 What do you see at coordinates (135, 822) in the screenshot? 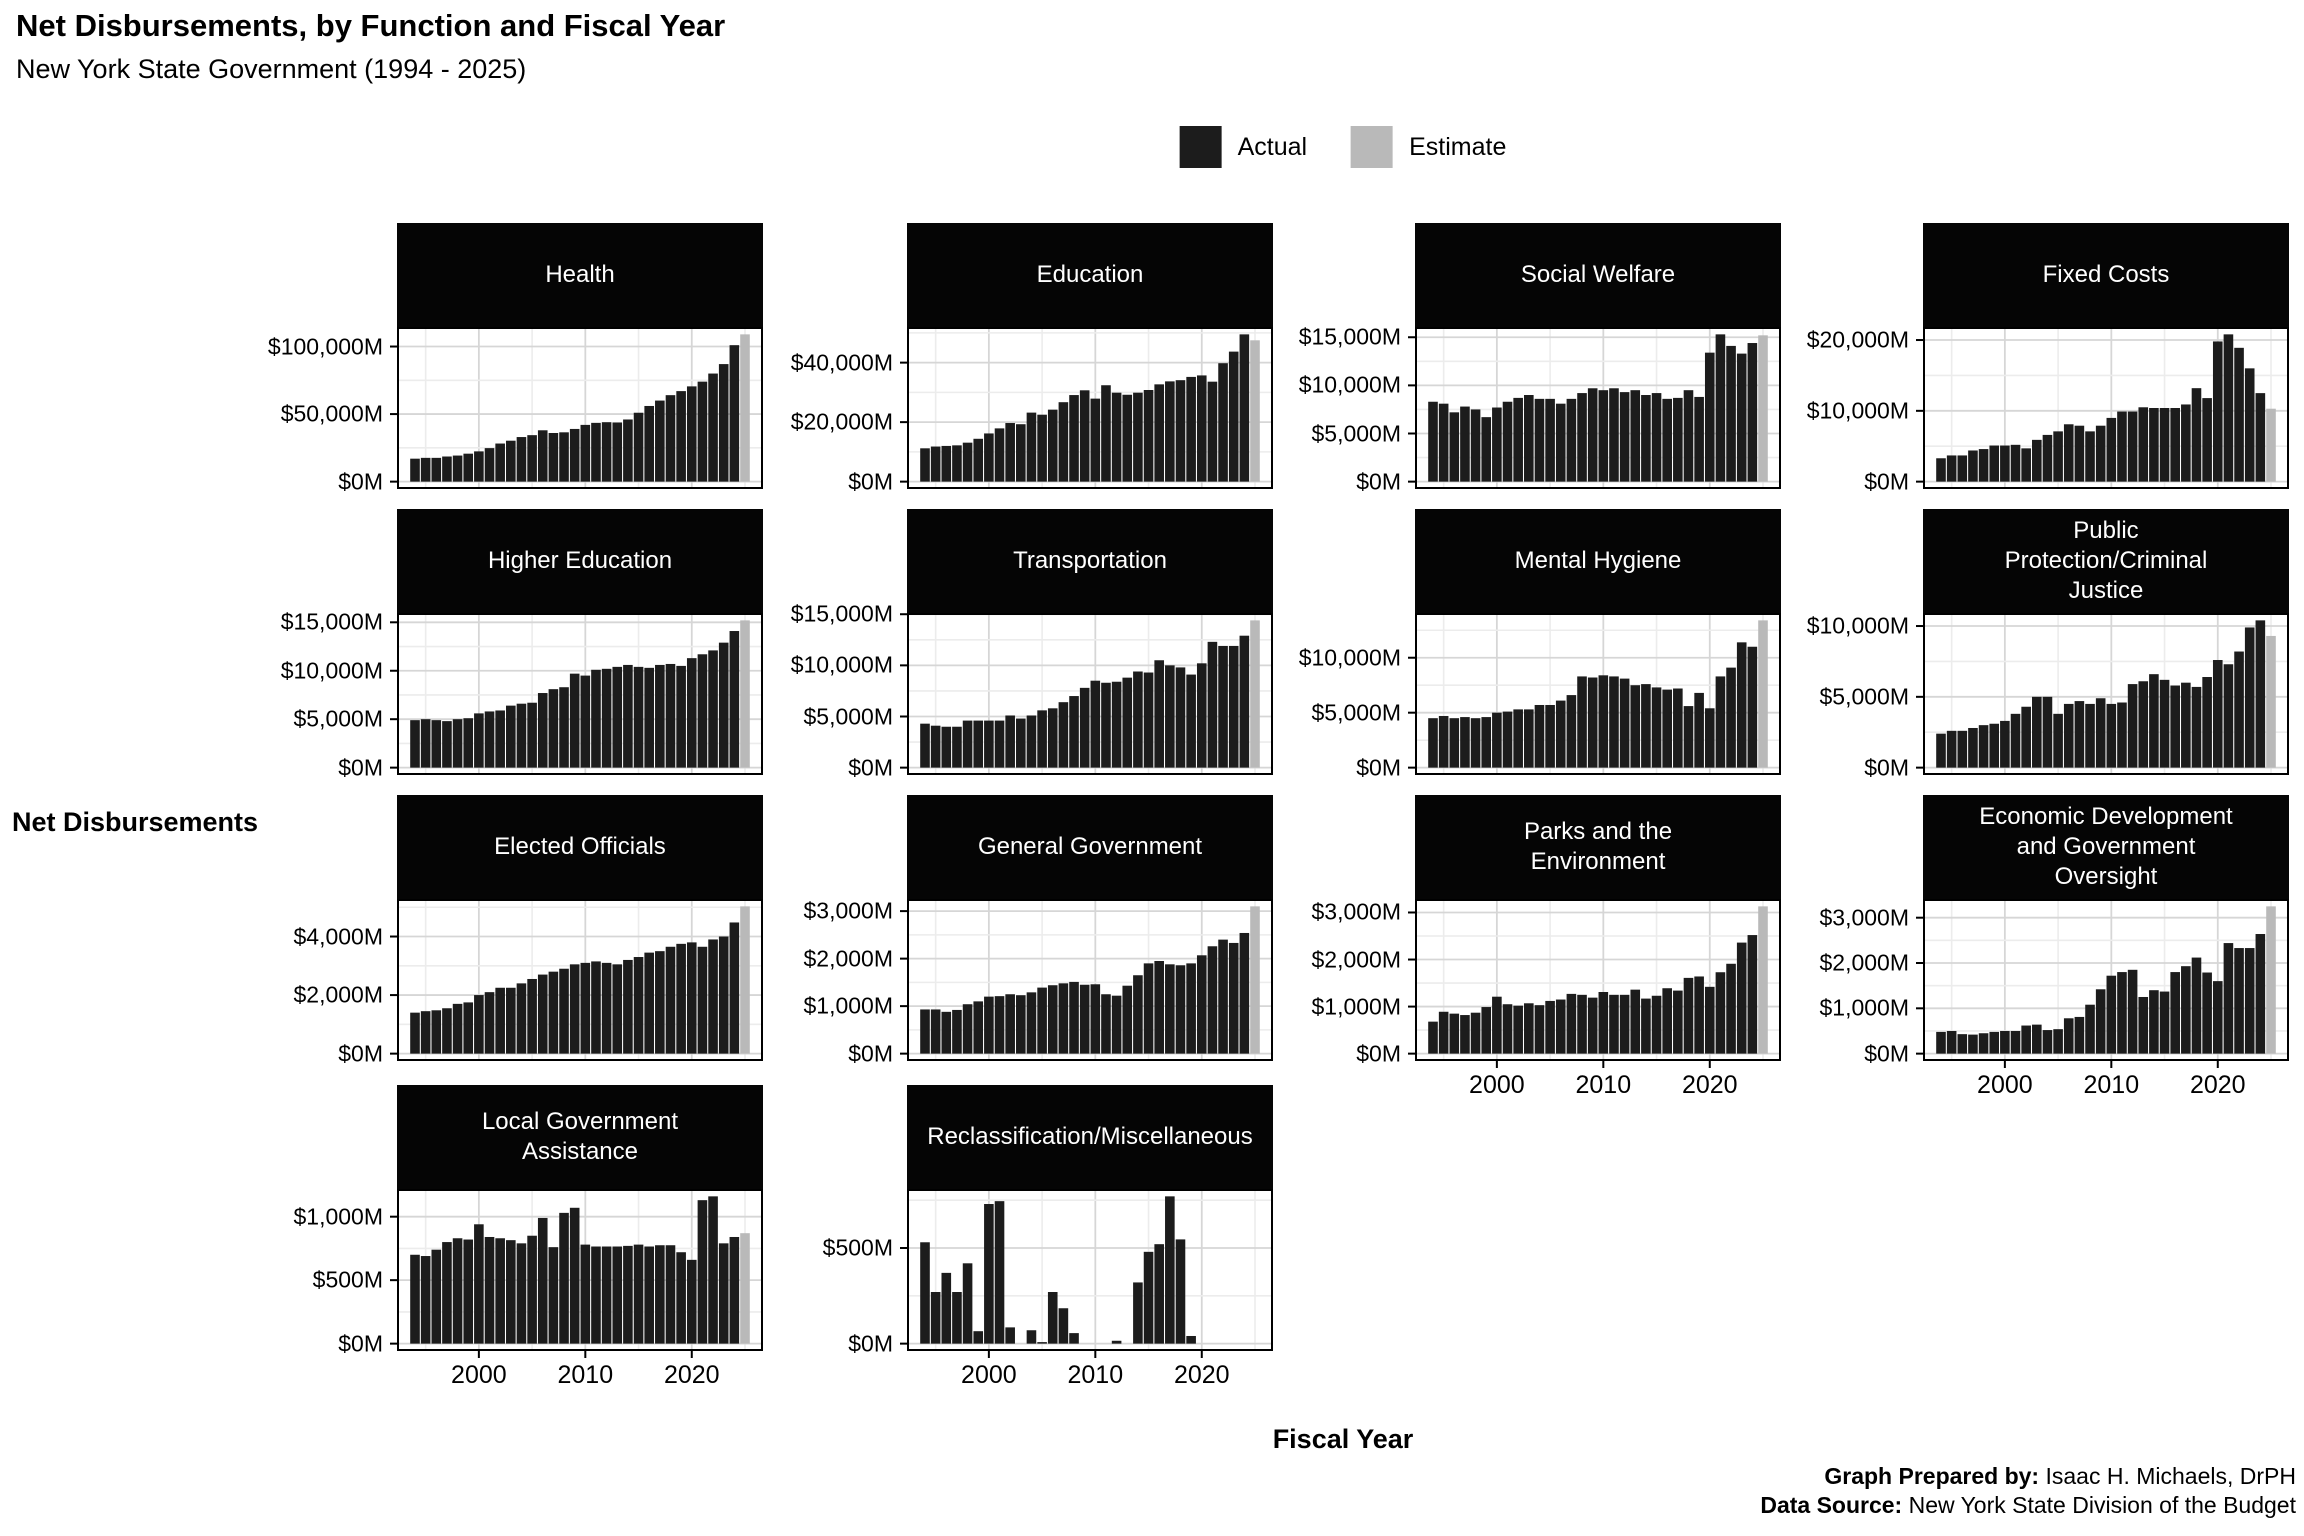
I see `y-axis-title: Net Disbursements` at bounding box center [135, 822].